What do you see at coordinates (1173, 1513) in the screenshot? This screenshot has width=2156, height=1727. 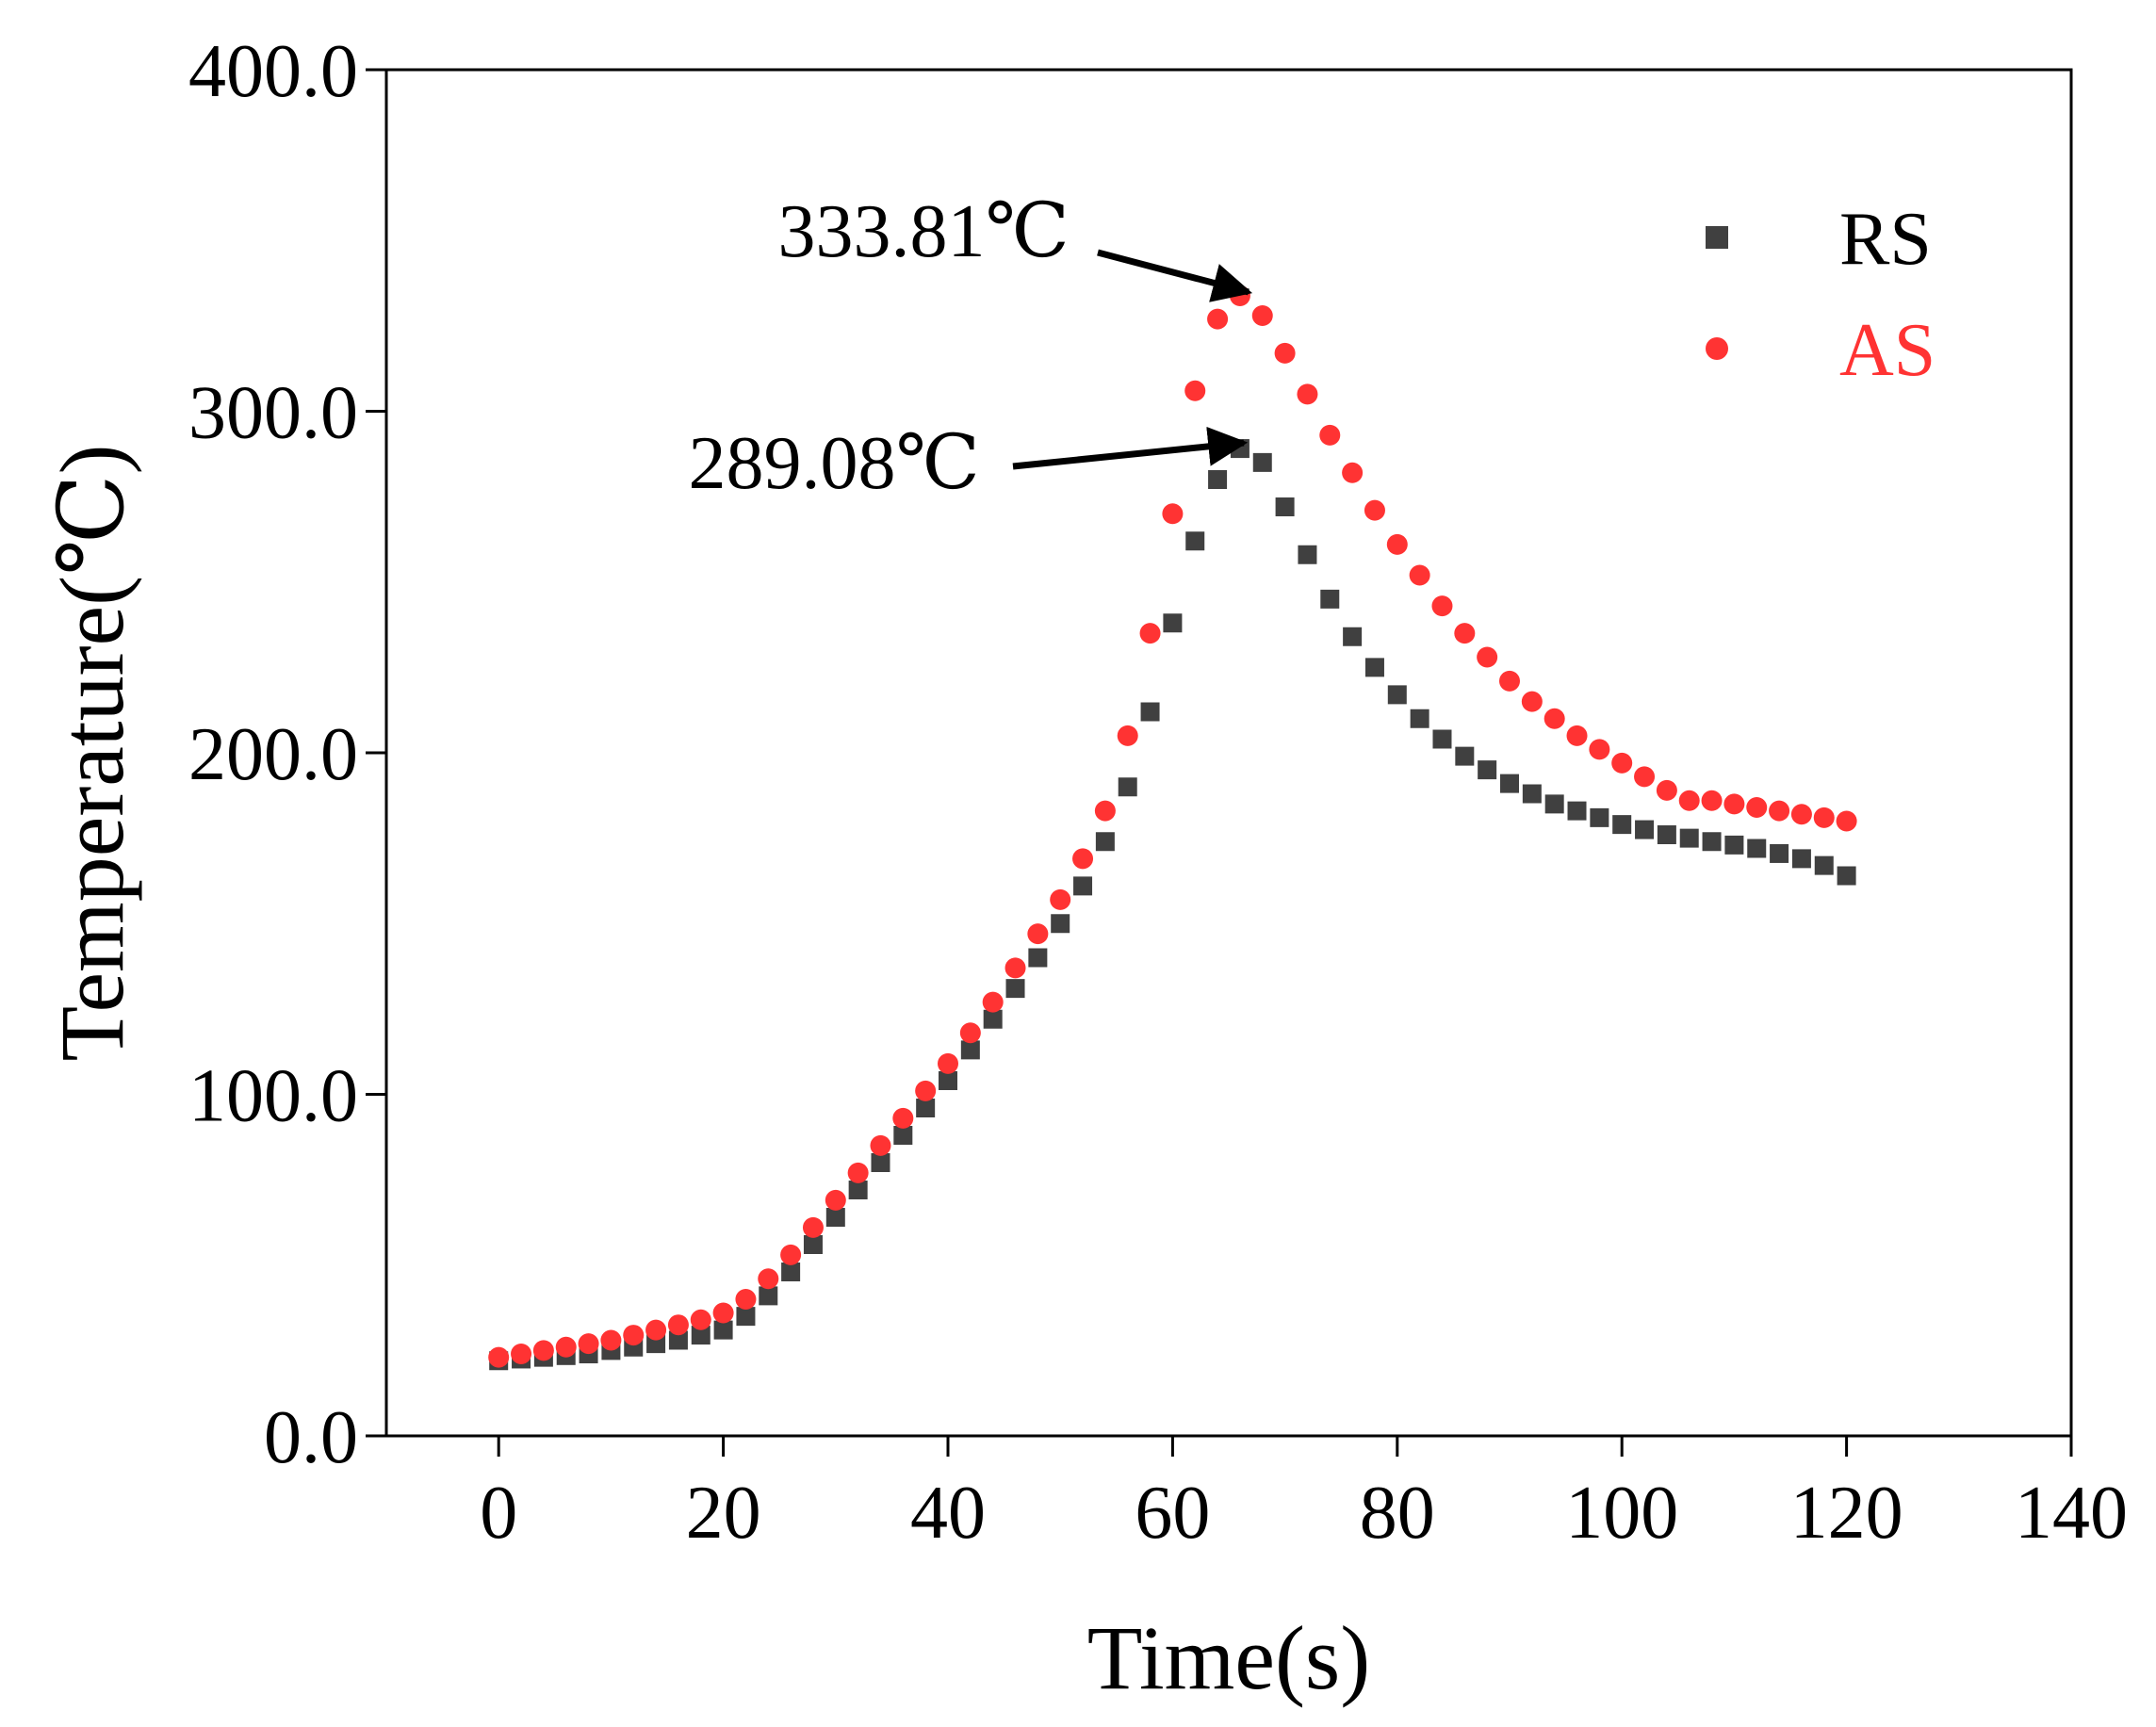 I see `x-tick-label: 60` at bounding box center [1173, 1513].